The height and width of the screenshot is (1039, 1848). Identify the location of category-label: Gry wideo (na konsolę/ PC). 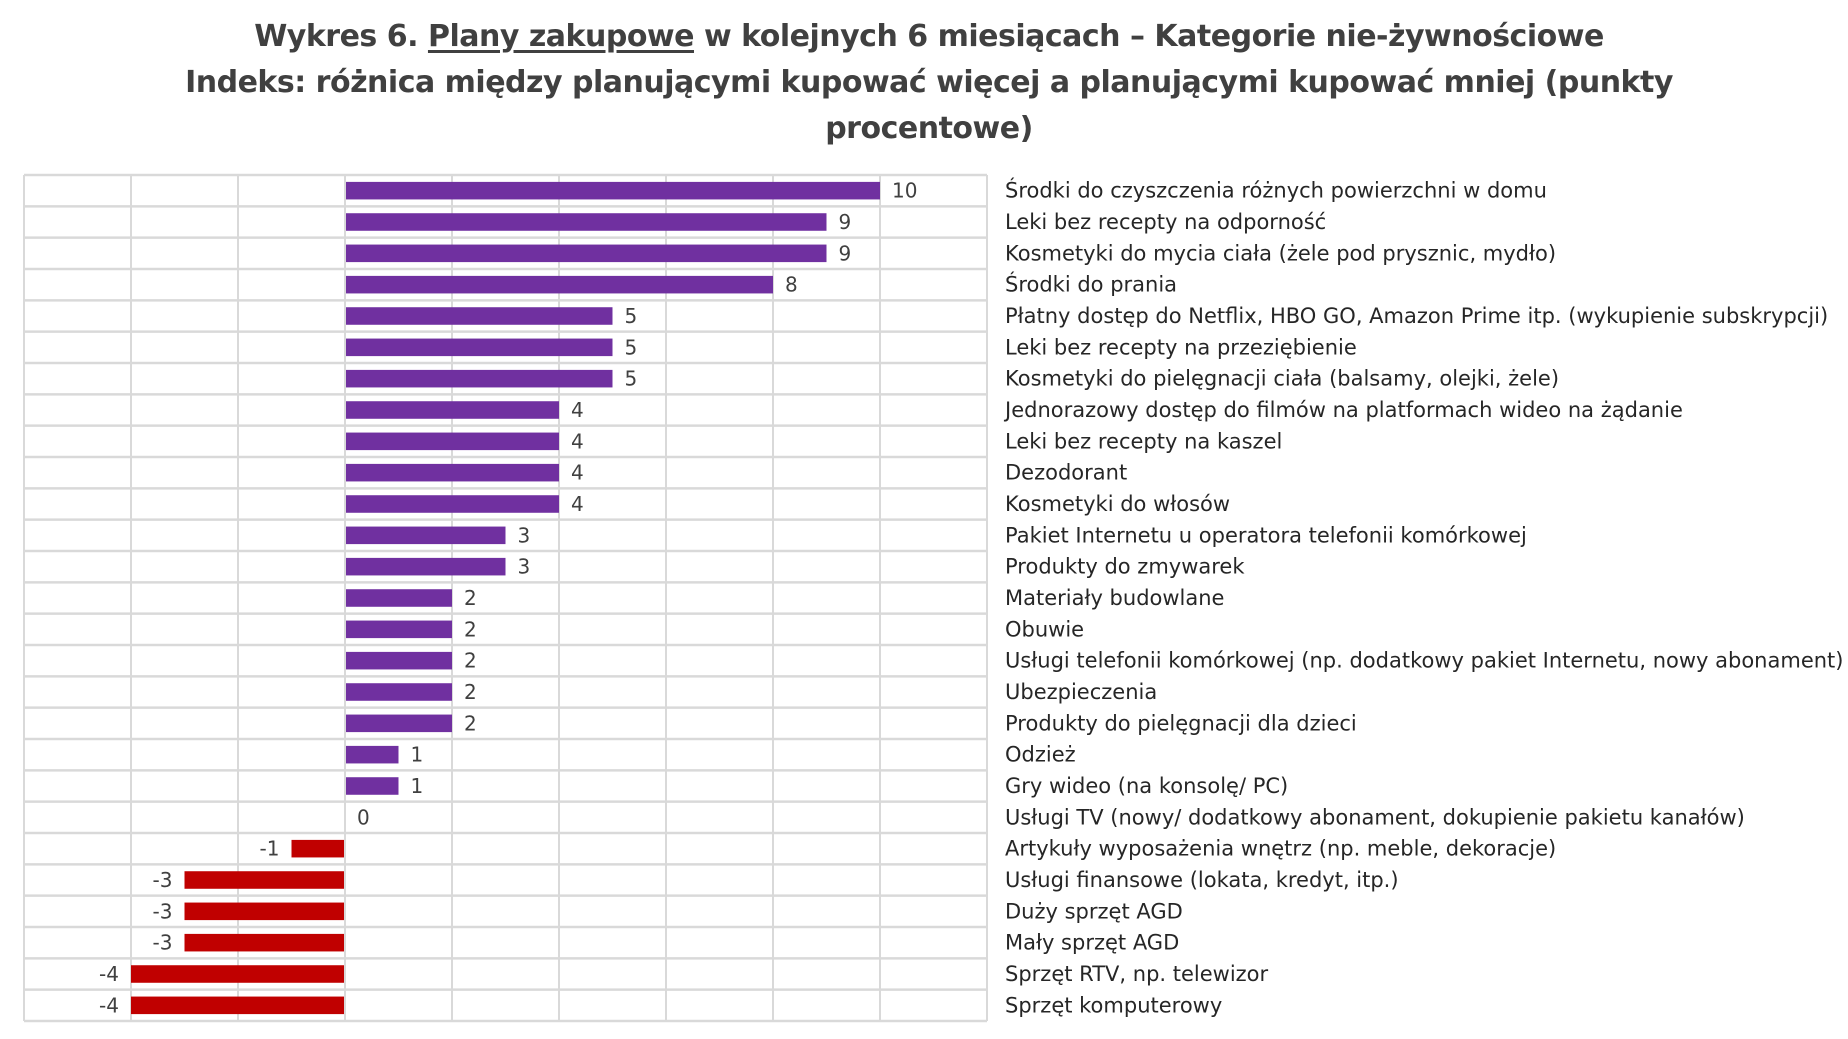
(1146, 786).